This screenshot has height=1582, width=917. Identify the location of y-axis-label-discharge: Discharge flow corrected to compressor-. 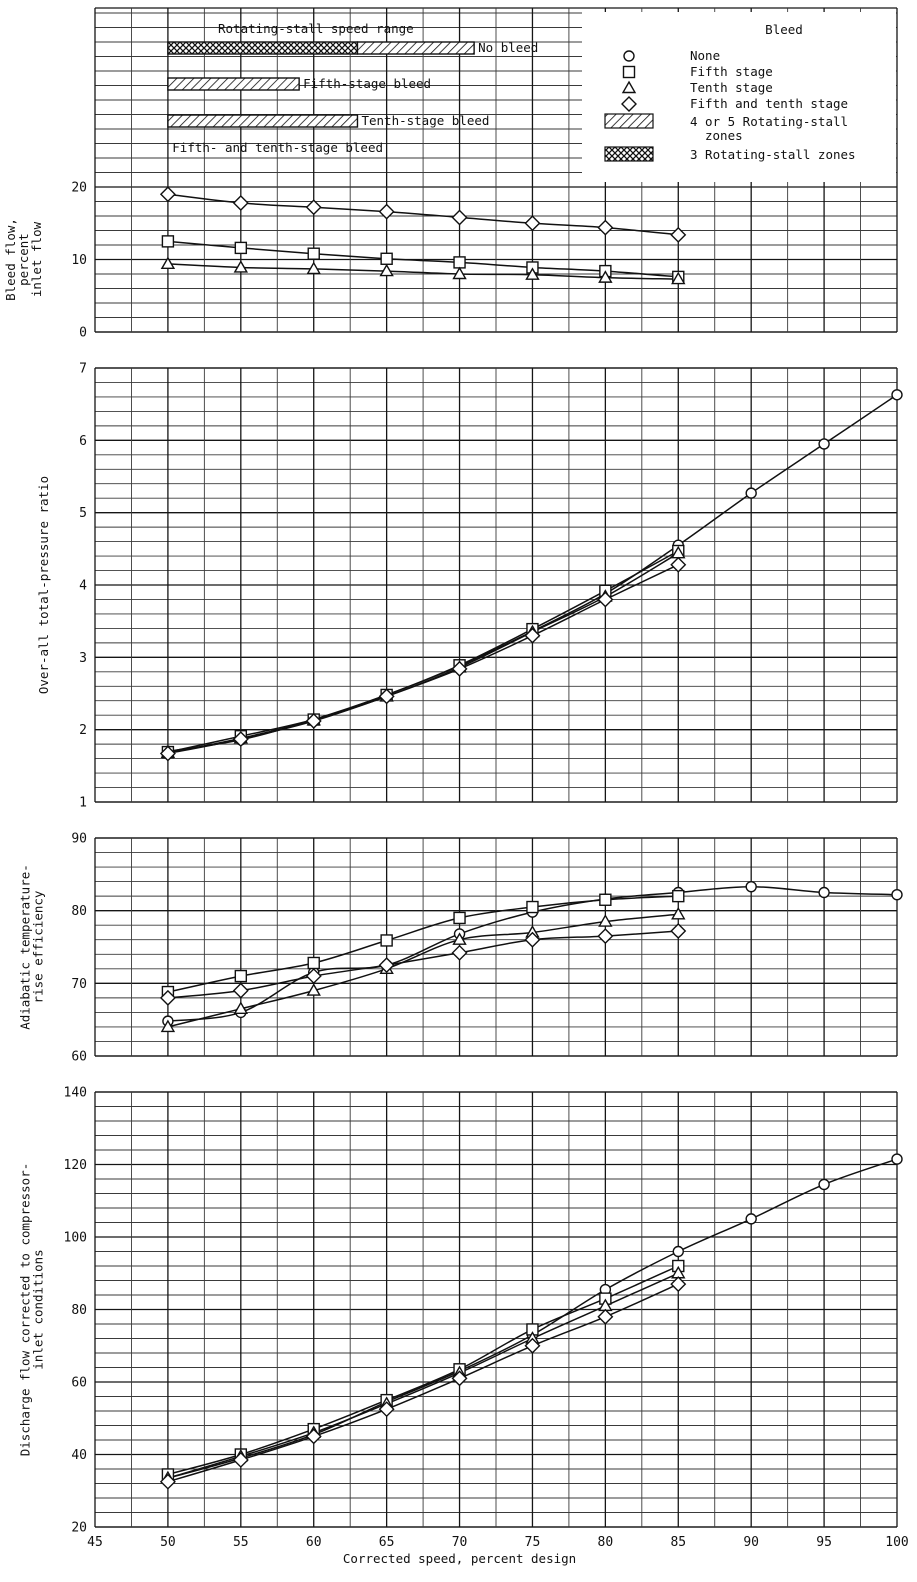
(25, 1310).